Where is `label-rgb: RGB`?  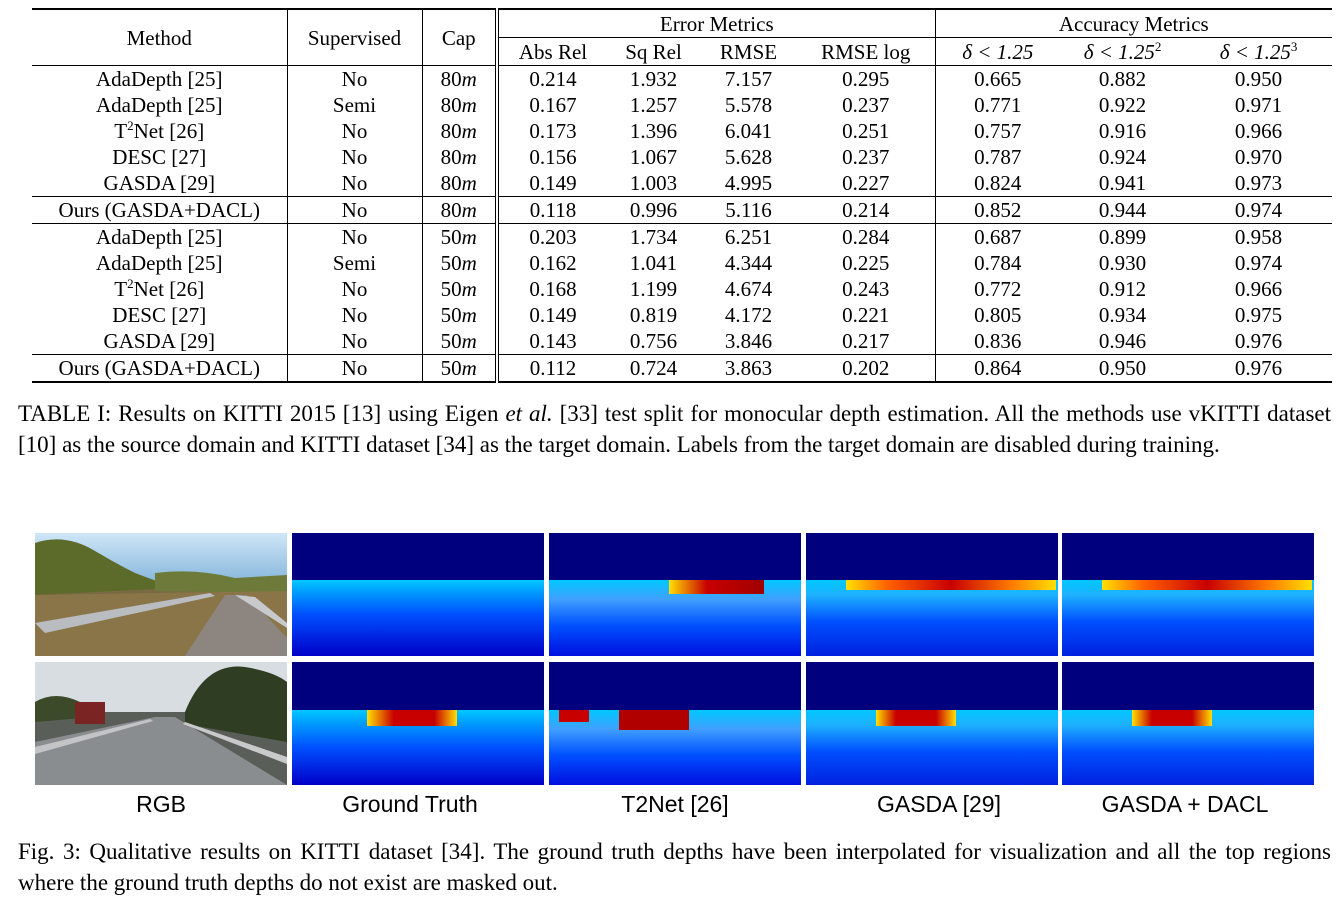 label-rgb: RGB is located at coordinates (161, 804).